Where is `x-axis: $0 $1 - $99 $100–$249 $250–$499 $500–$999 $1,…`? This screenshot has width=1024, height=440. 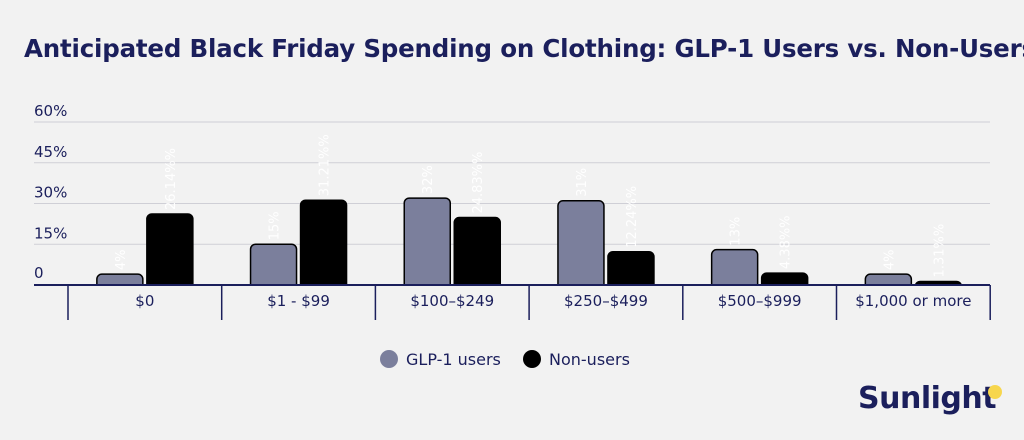 x-axis: $0 $1 - $99 $100–$249 $250–$499 $500–$999 $1,… is located at coordinates (512, 302).